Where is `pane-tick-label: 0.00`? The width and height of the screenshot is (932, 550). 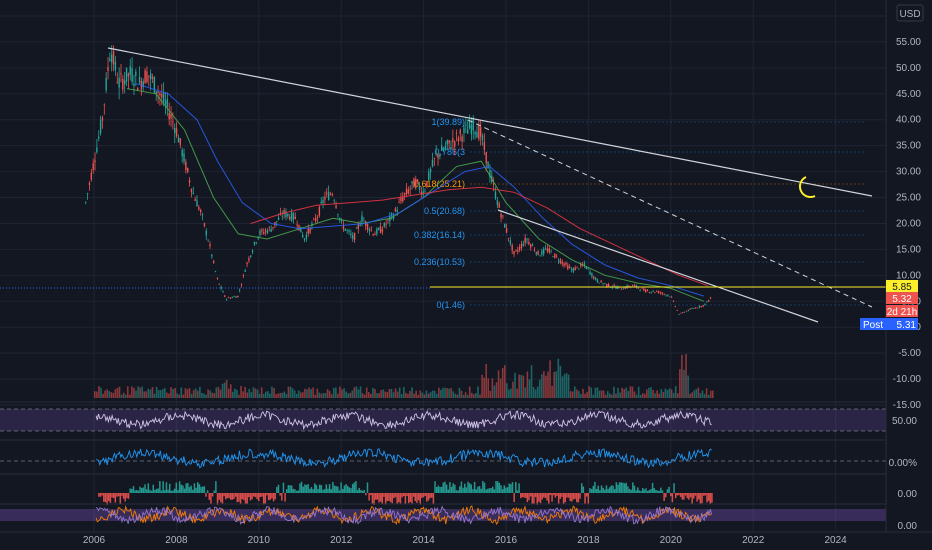
pane-tick-label: 0.00 is located at coordinates (908, 526).